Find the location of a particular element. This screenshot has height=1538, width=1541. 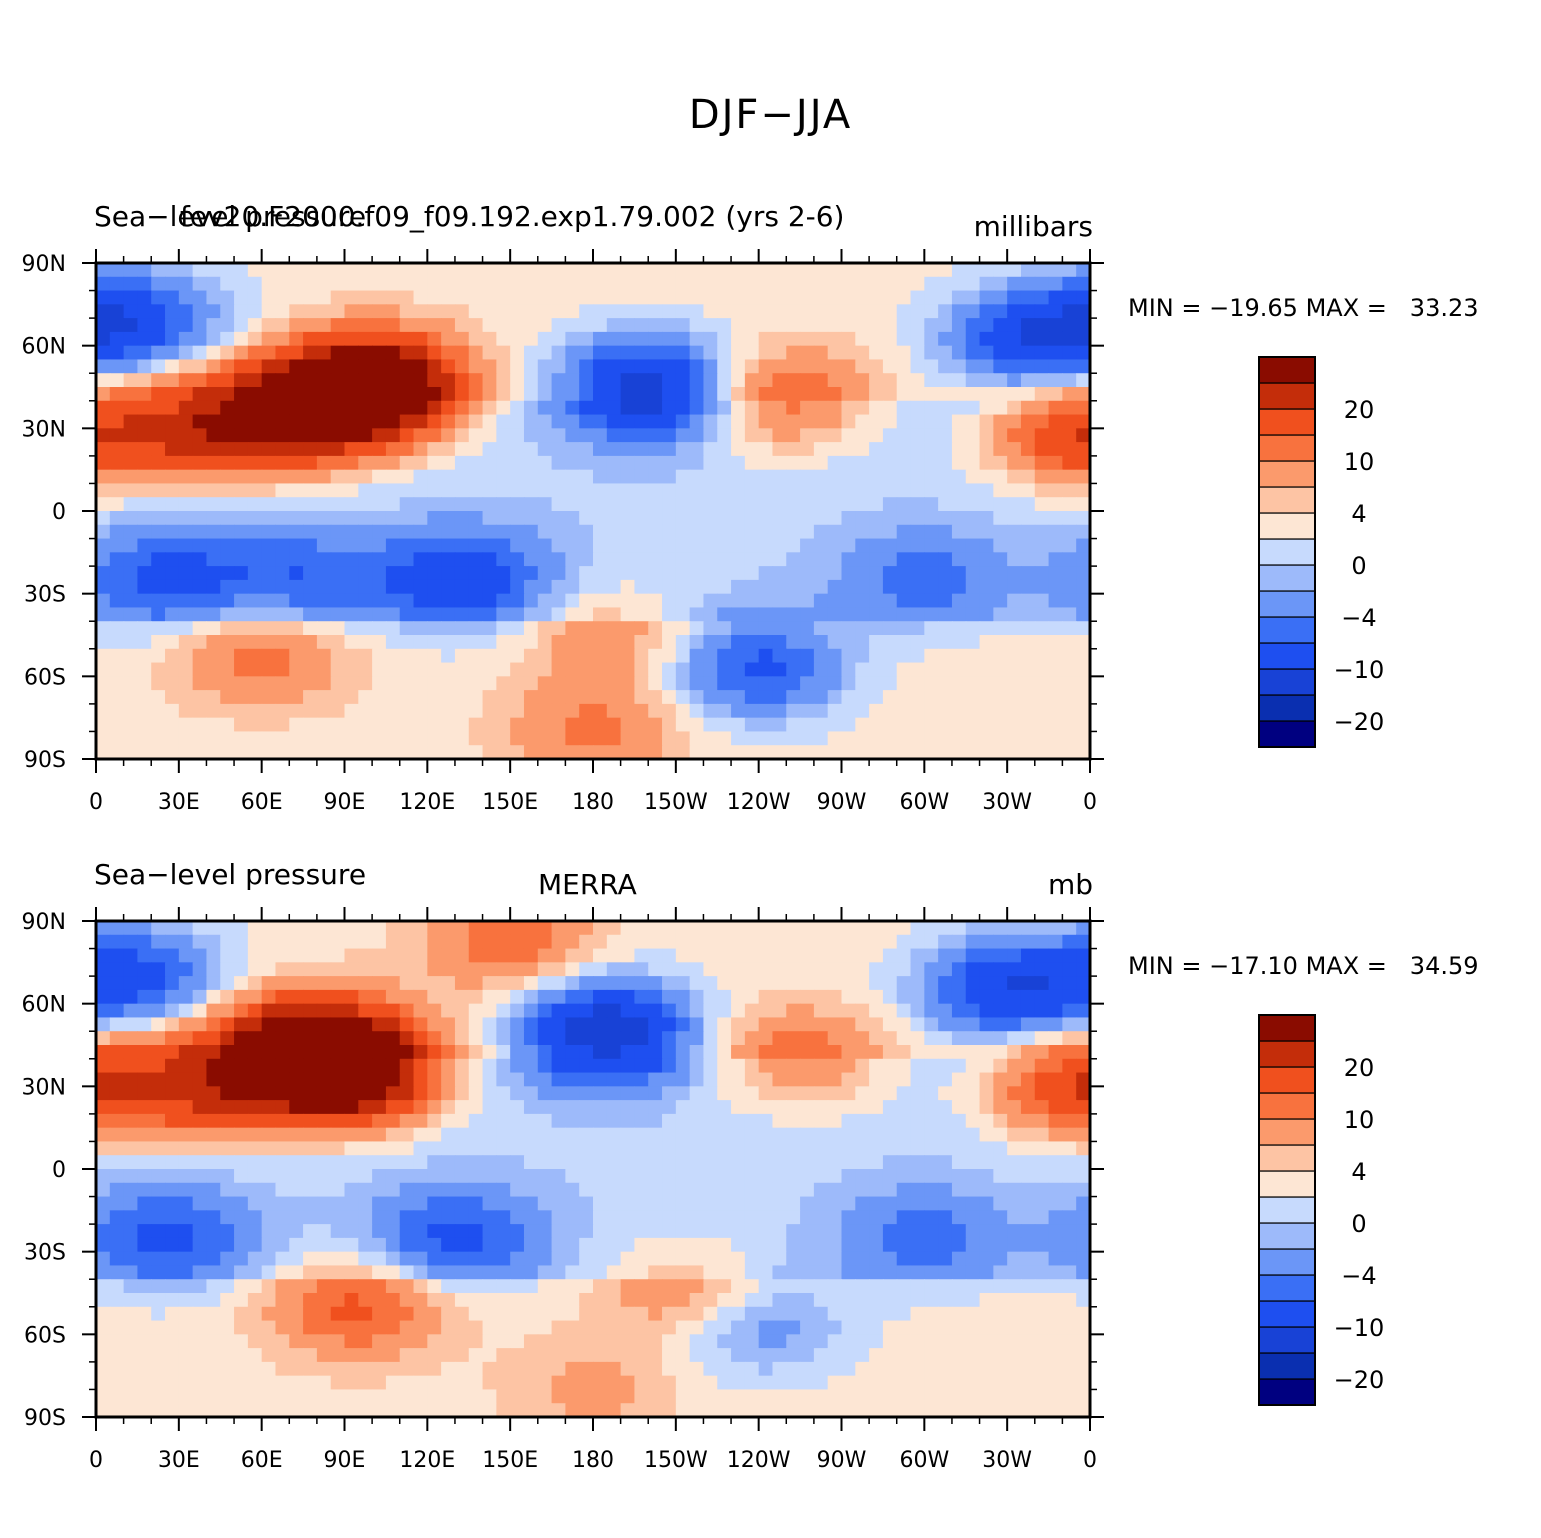

panel-left-title: Sea−level pressure is located at coordinates (230, 216).